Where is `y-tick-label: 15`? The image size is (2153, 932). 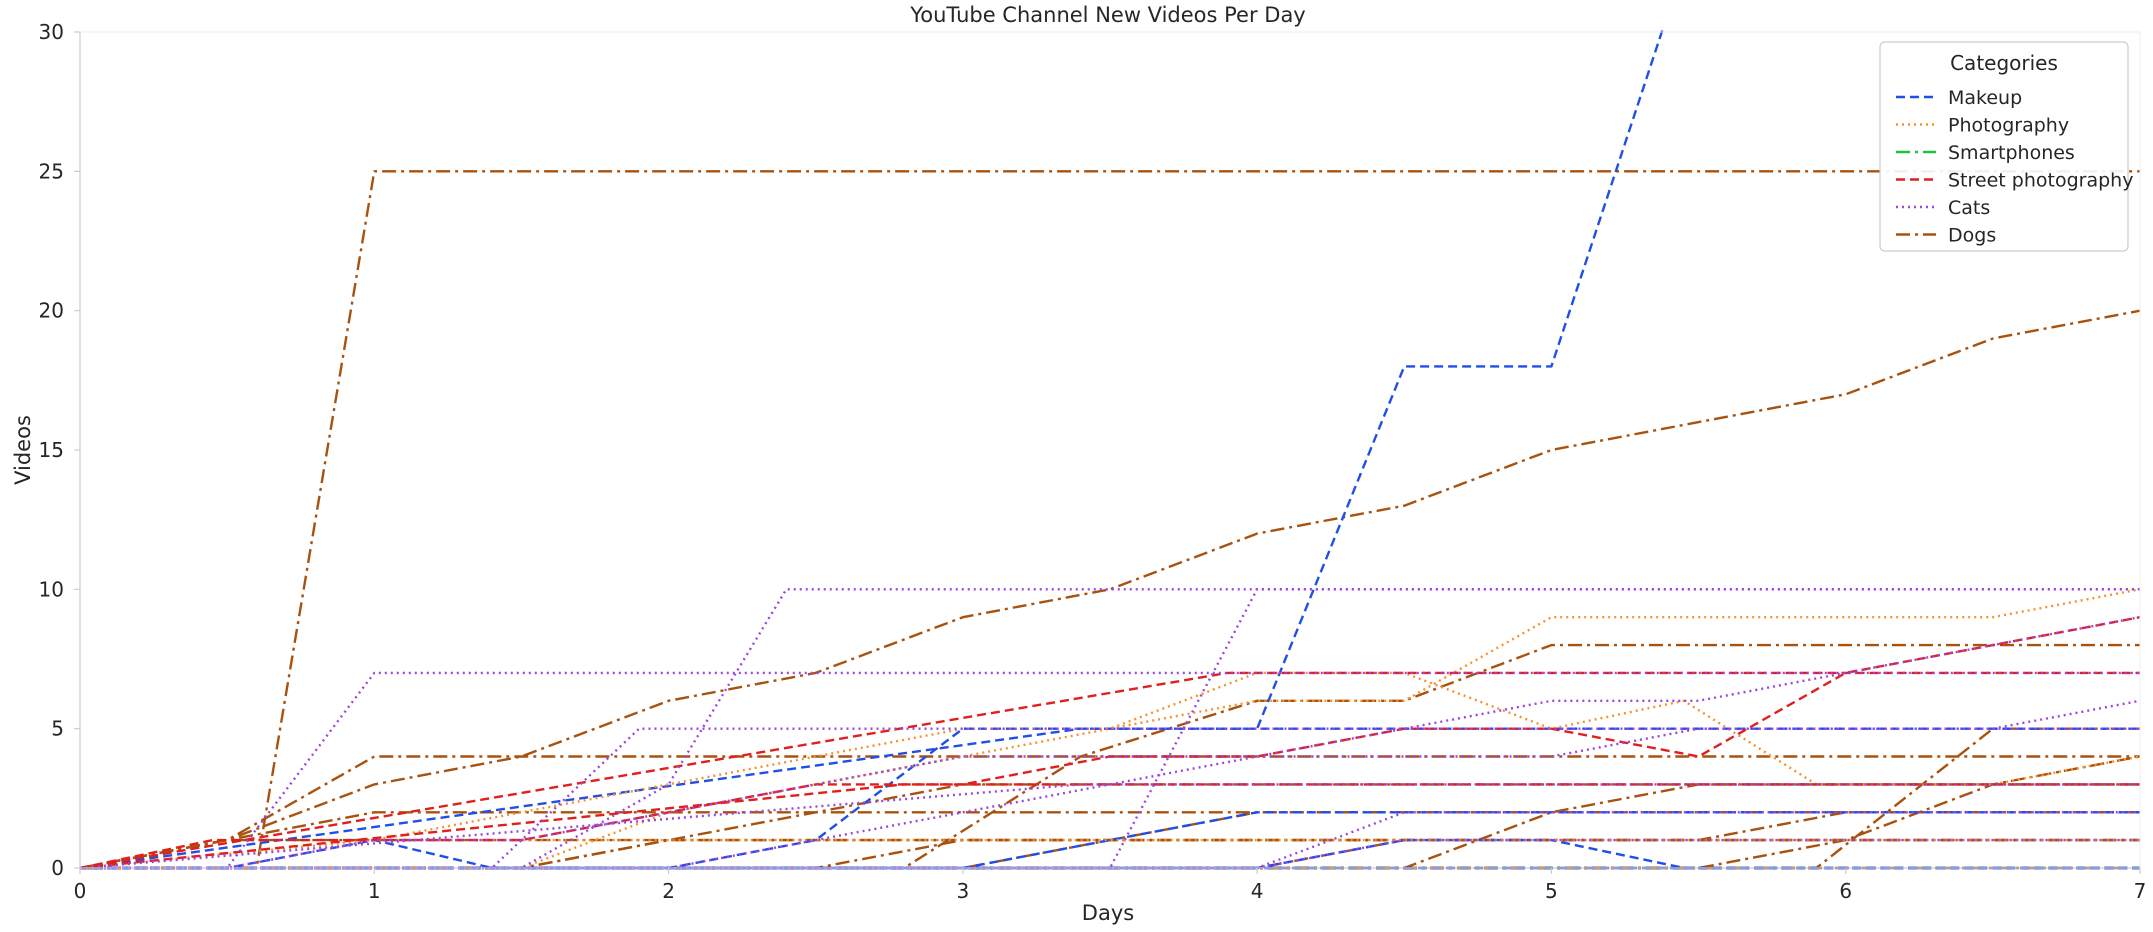 y-tick-label: 15 is located at coordinates (51, 450).